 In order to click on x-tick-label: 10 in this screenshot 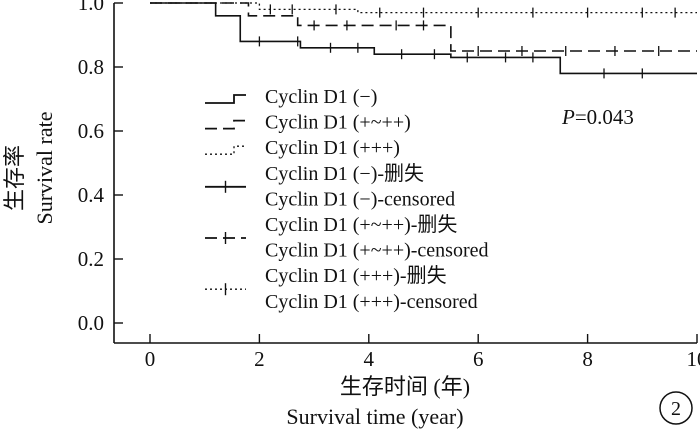, I will do `click(693, 359)`.